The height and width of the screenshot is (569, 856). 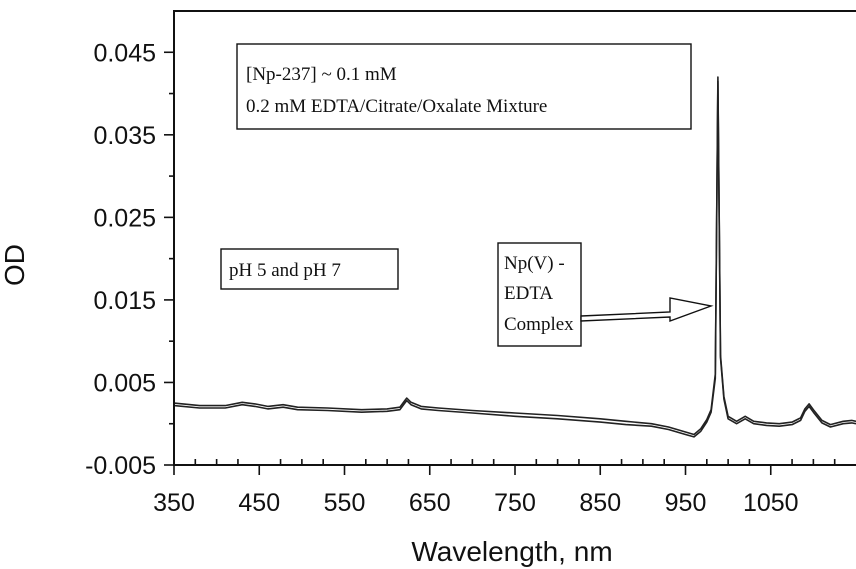 What do you see at coordinates (515, 503) in the screenshot?
I see `x-tick-label: 750` at bounding box center [515, 503].